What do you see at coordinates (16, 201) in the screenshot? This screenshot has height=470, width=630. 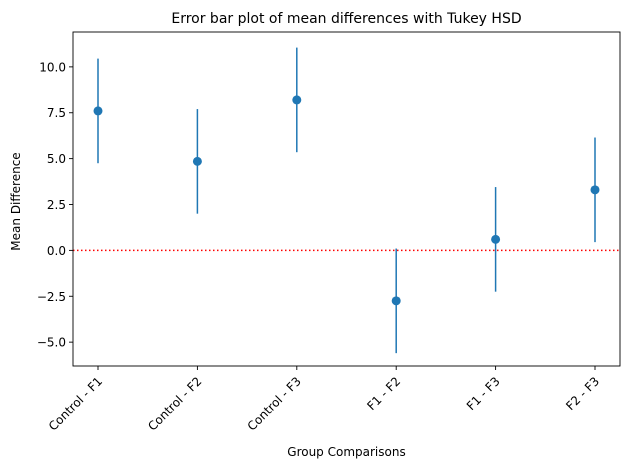 I see `y-axis-label: Mean Difference` at bounding box center [16, 201].